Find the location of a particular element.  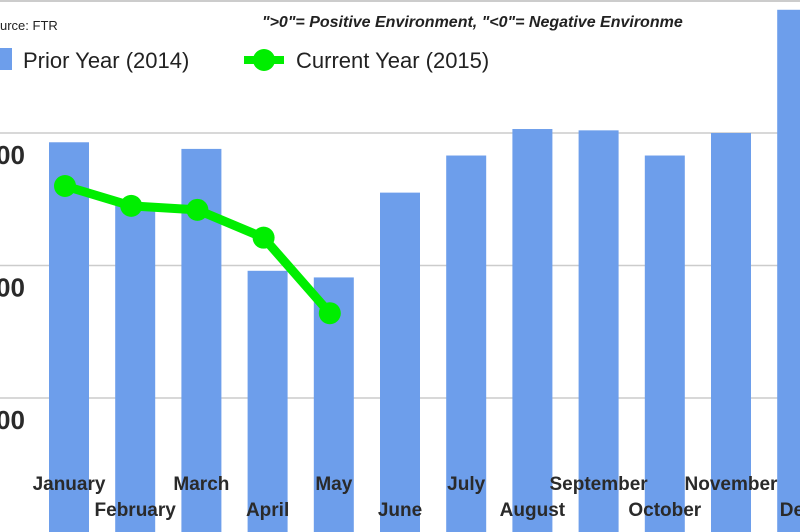

bar-april is located at coordinates (267, 401).